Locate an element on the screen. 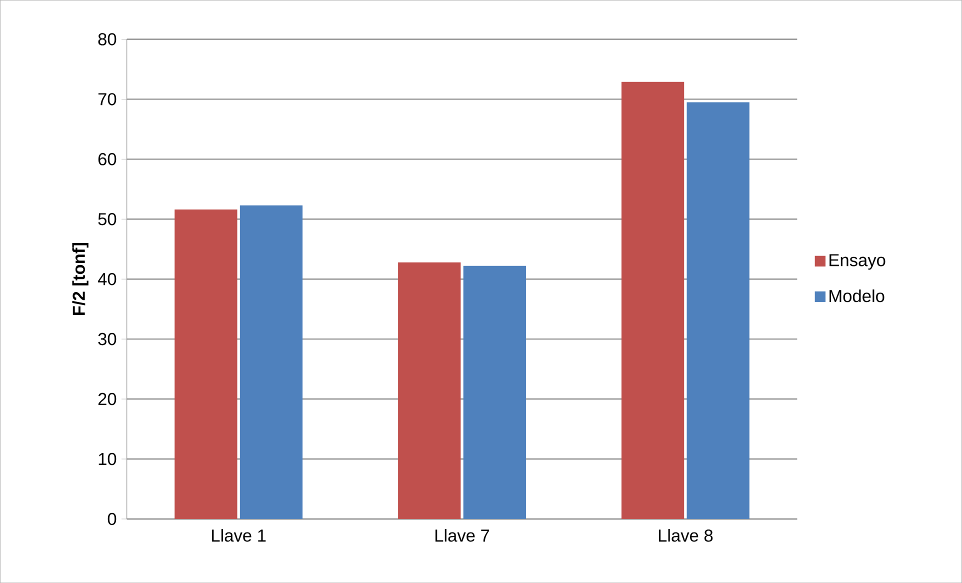 The width and height of the screenshot is (962, 583). y-tick-label: 60 is located at coordinates (107, 159).